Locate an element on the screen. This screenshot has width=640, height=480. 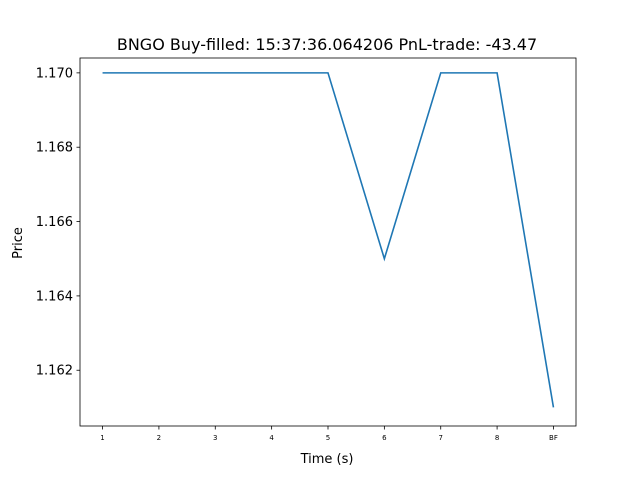
x-tick-label: BF is located at coordinates (553, 438).